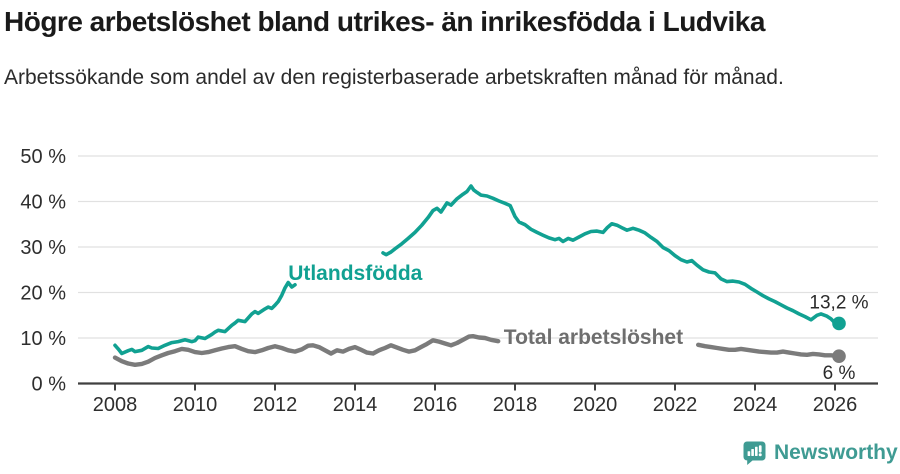 This screenshot has height=474, width=900. I want to click on x-axis-tick-label: 2014, so click(355, 405).